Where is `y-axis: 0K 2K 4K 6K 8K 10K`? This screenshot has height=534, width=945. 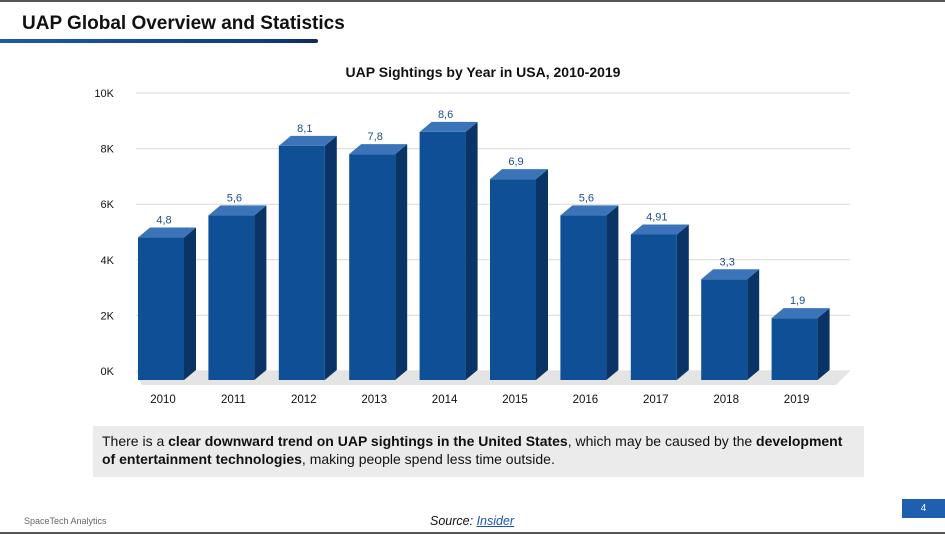 y-axis: 0K 2K 4K 6K 8K 10K is located at coordinates (104, 233).